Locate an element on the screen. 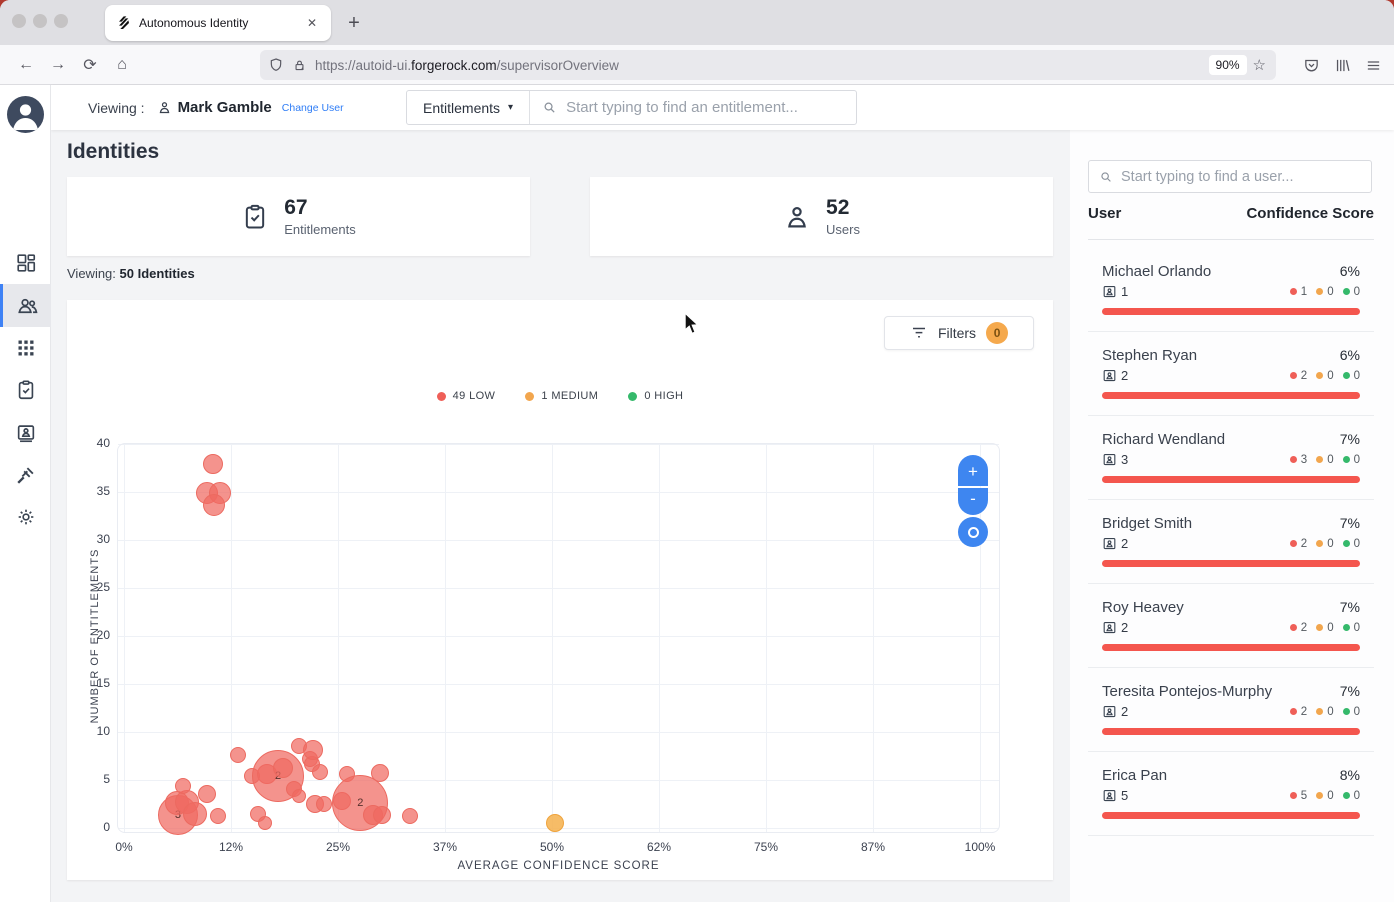  user-confidence-score: 7% is located at coordinates (1349, 523).